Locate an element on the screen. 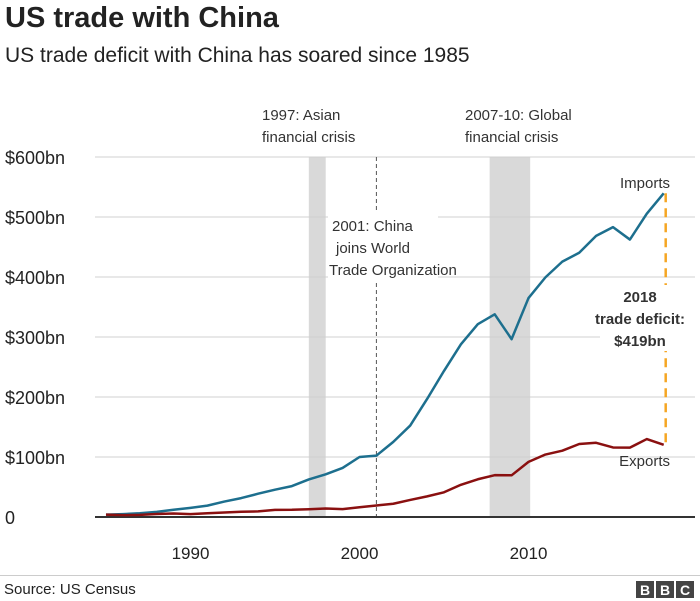 The image size is (700, 601). shaded-period-label: 2007-10: Global is located at coordinates (518, 115).